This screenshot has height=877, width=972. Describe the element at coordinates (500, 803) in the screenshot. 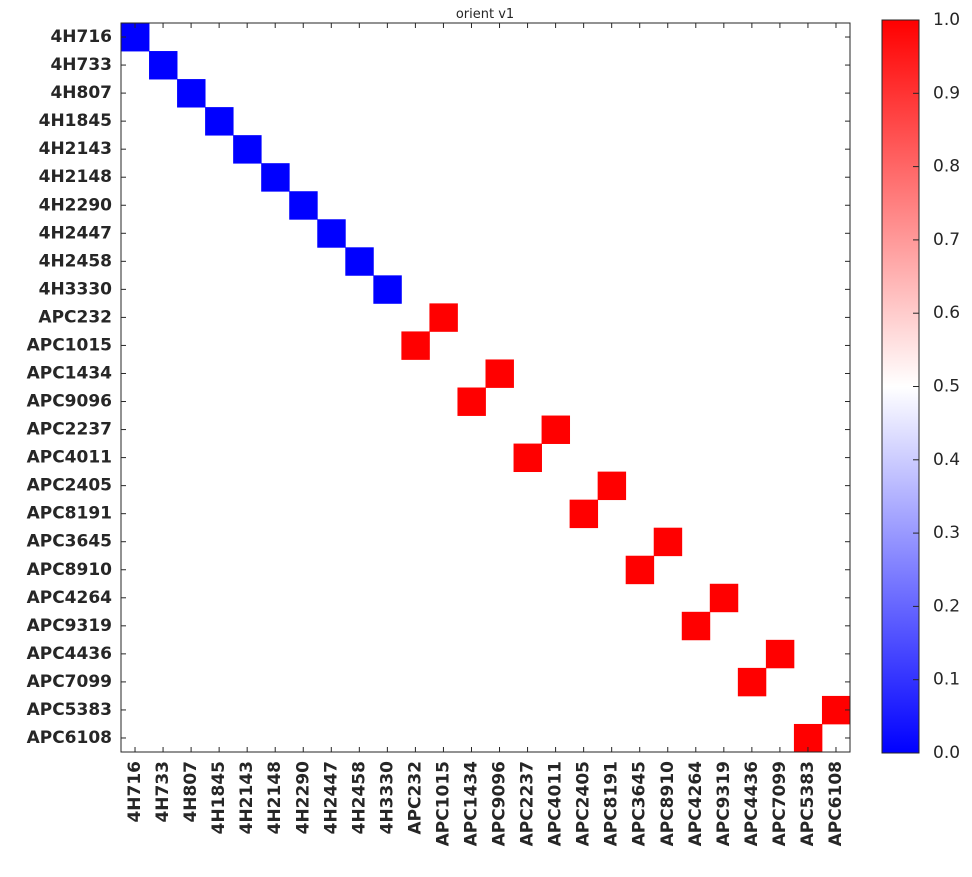

I see `col-tick-label: APC9096` at that location.